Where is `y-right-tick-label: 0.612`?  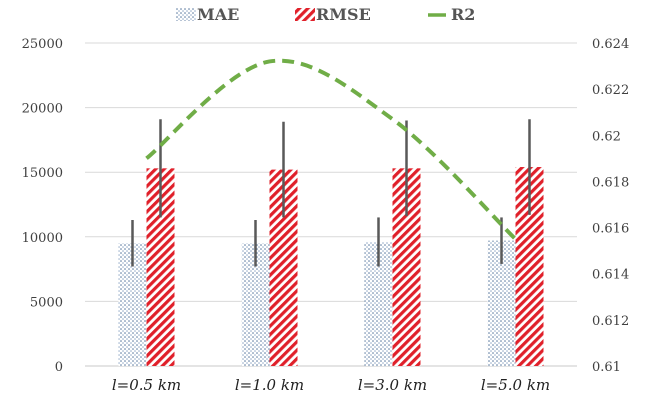 y-right-tick-label: 0.612 is located at coordinates (610, 321).